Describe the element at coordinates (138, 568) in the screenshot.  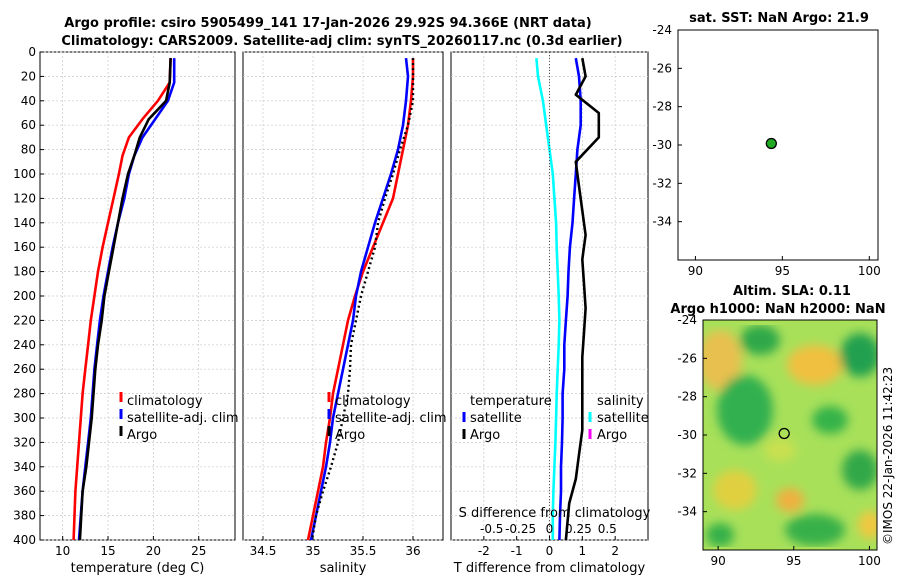
I see `x-axis-label: temperature (deg C)` at that location.